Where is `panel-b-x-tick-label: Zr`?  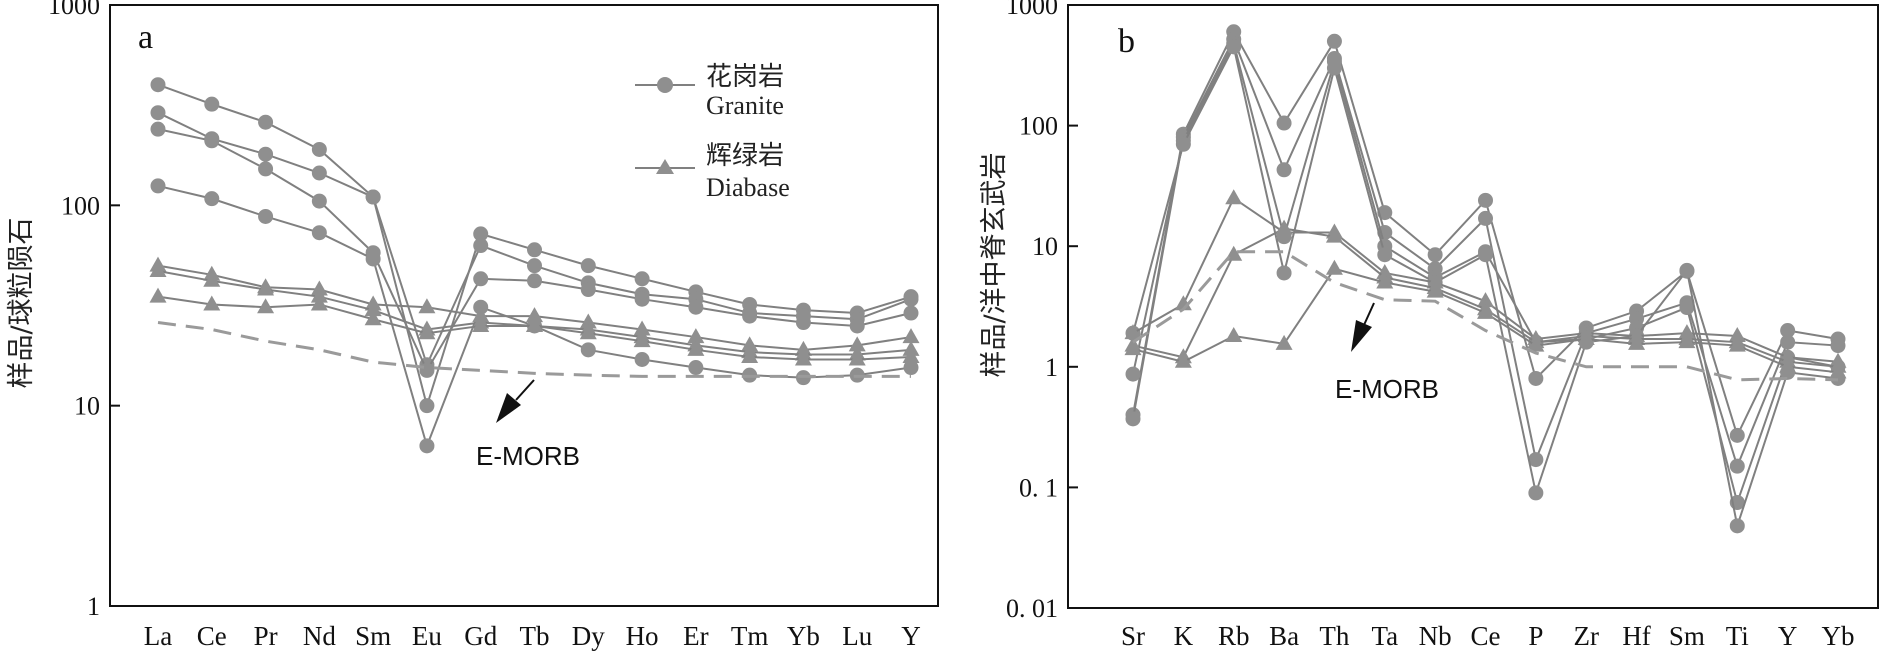
panel-b-x-tick-label: Zr is located at coordinates (1585, 636).